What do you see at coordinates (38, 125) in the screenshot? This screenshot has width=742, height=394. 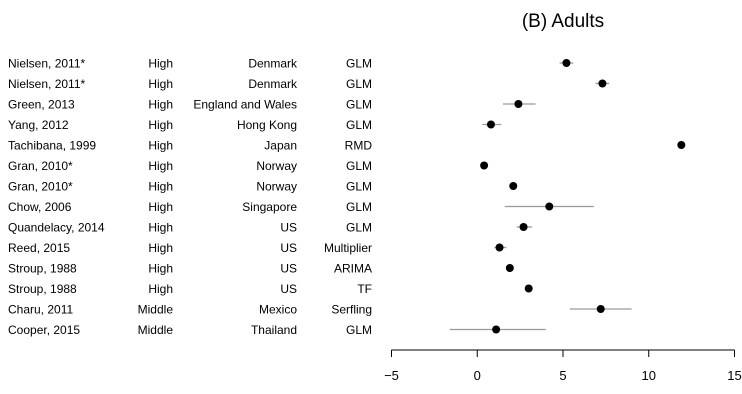 I see `study-label: Yang, 2012` at bounding box center [38, 125].